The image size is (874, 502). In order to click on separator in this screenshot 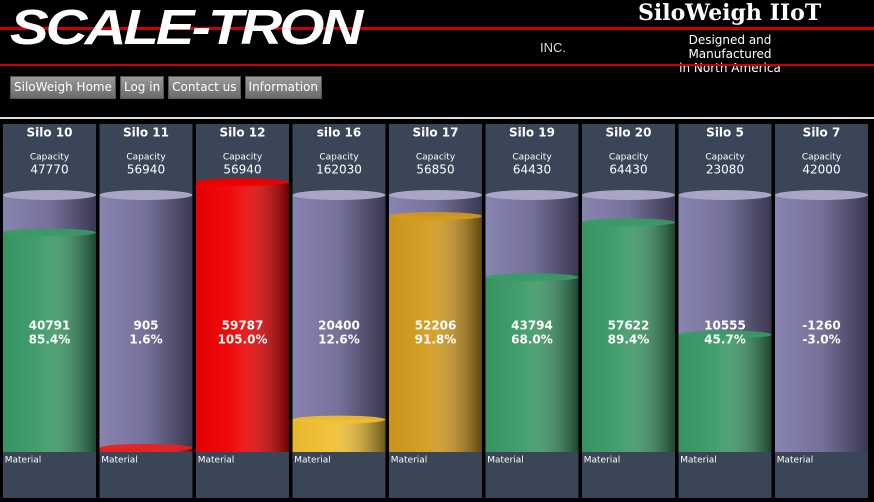, I will do `click(437, 118)`.